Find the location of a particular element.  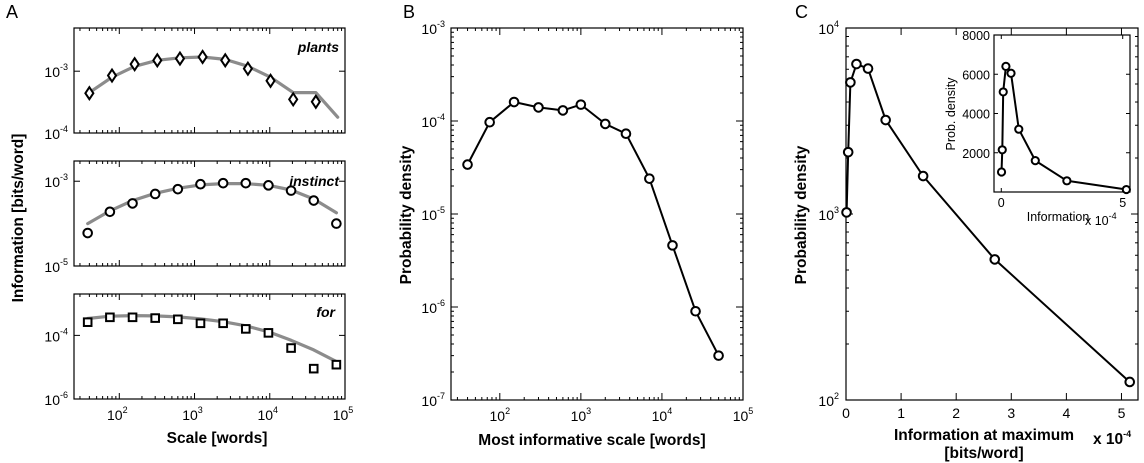

panel-a-instinct-frame is located at coordinates (209, 213).